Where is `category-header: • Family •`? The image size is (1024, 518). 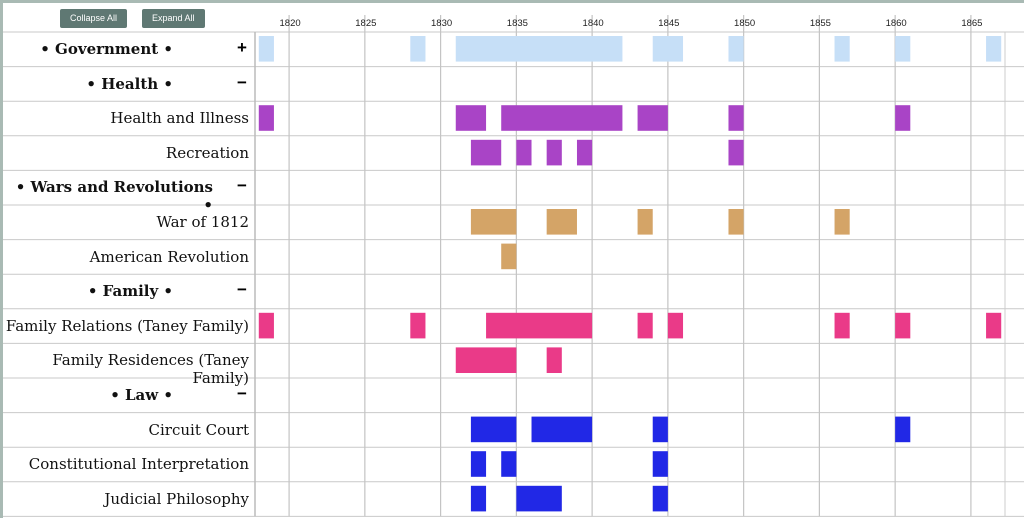
category-header: • Family • is located at coordinates (130, 291).